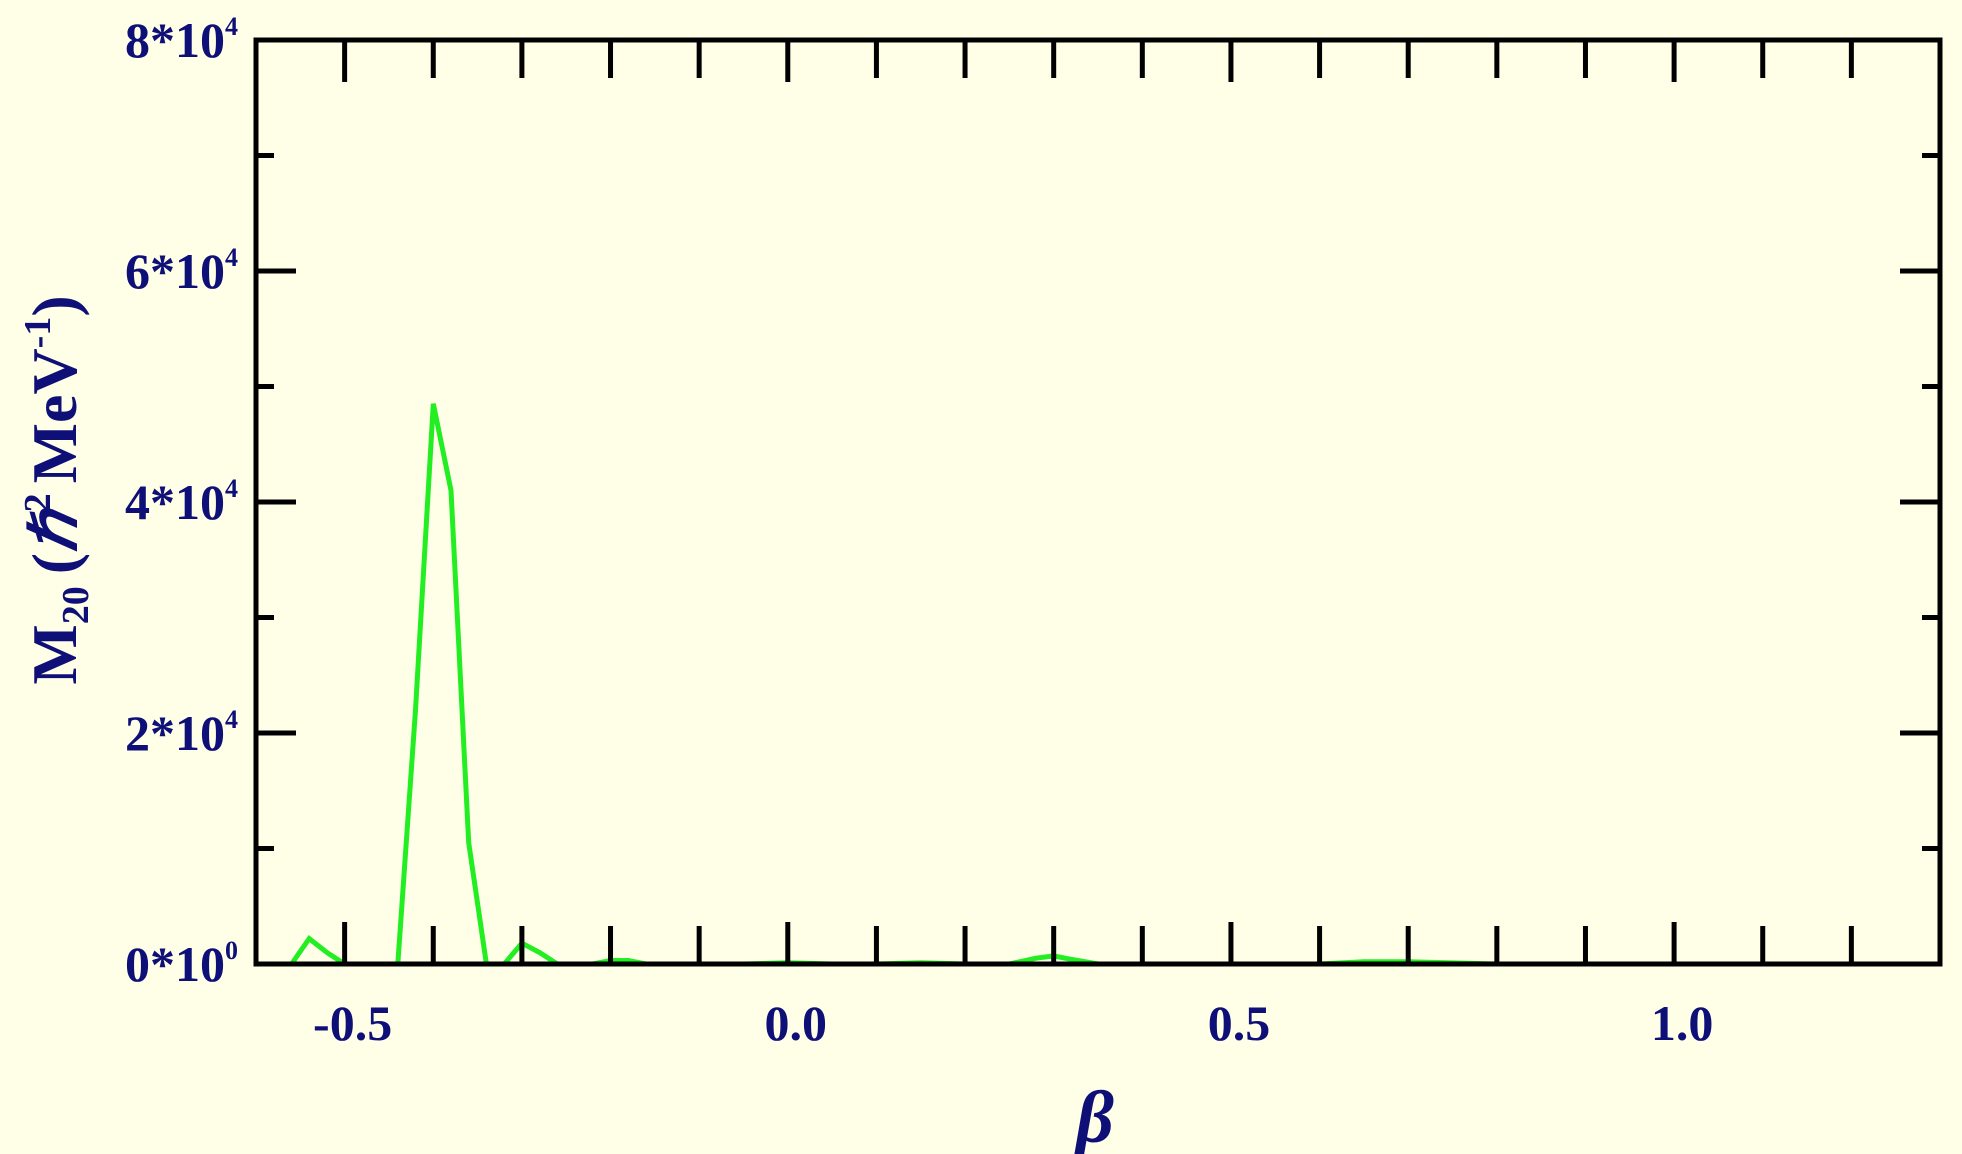  Describe the element at coordinates (54, 563) in the screenshot. I see `y-axis-title-open: (` at that location.